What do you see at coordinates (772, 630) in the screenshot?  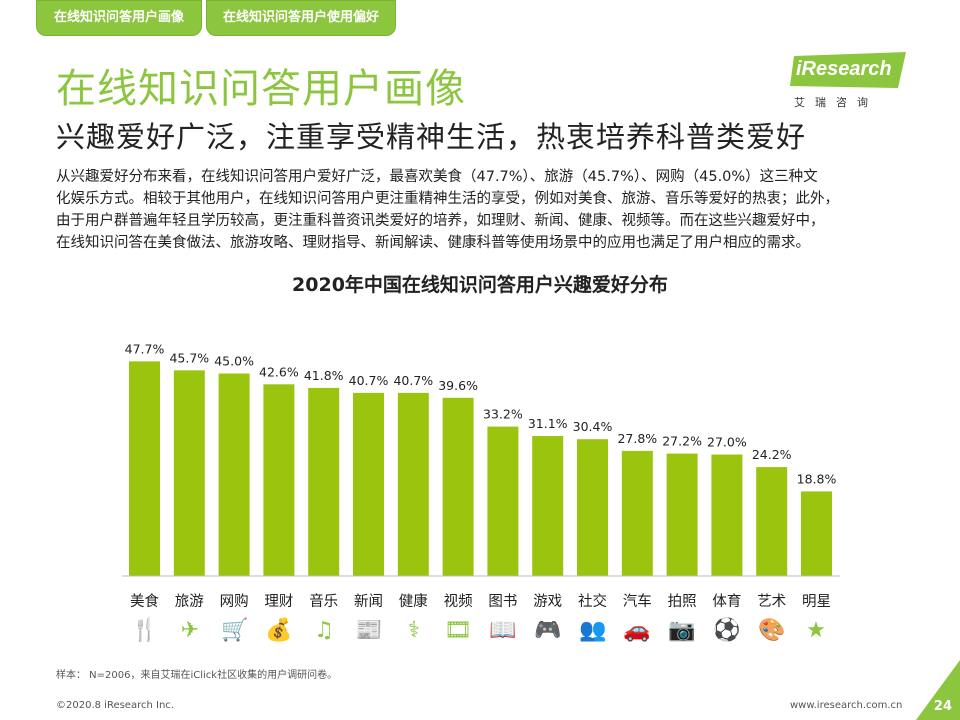 I see `art-icon: 🎨` at bounding box center [772, 630].